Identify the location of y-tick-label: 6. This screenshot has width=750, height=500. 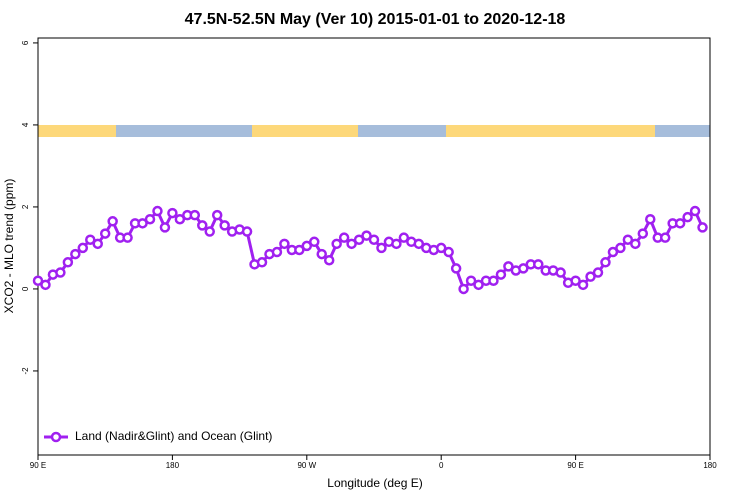
(25, 42).